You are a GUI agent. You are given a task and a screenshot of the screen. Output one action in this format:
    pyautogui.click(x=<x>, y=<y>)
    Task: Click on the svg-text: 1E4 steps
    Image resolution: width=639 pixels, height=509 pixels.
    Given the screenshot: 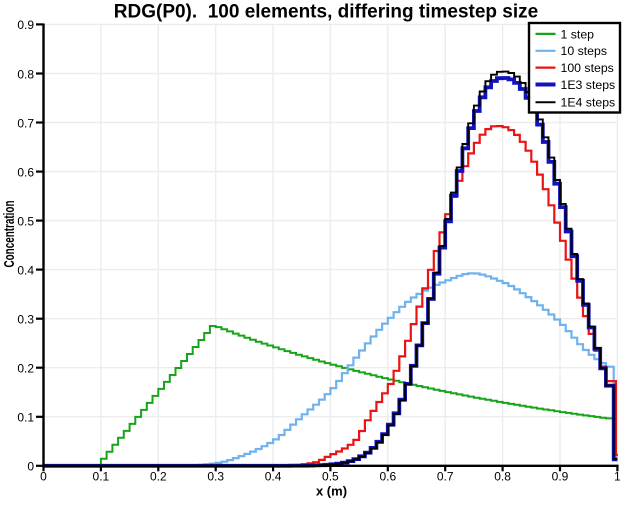 What is the action you would take?
    pyautogui.click(x=588, y=103)
    